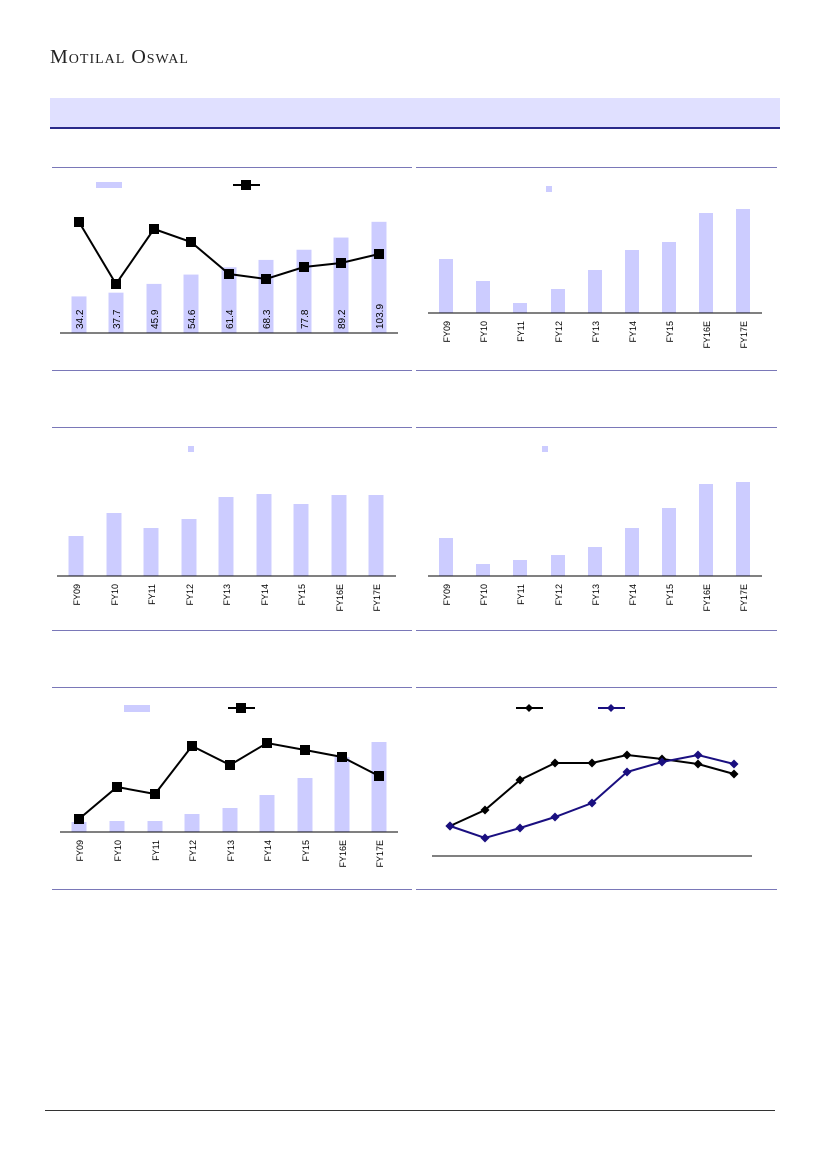 The image size is (827, 1169). Describe the element at coordinates (415, 113) in the screenshot. I see `section-header-band` at that location.